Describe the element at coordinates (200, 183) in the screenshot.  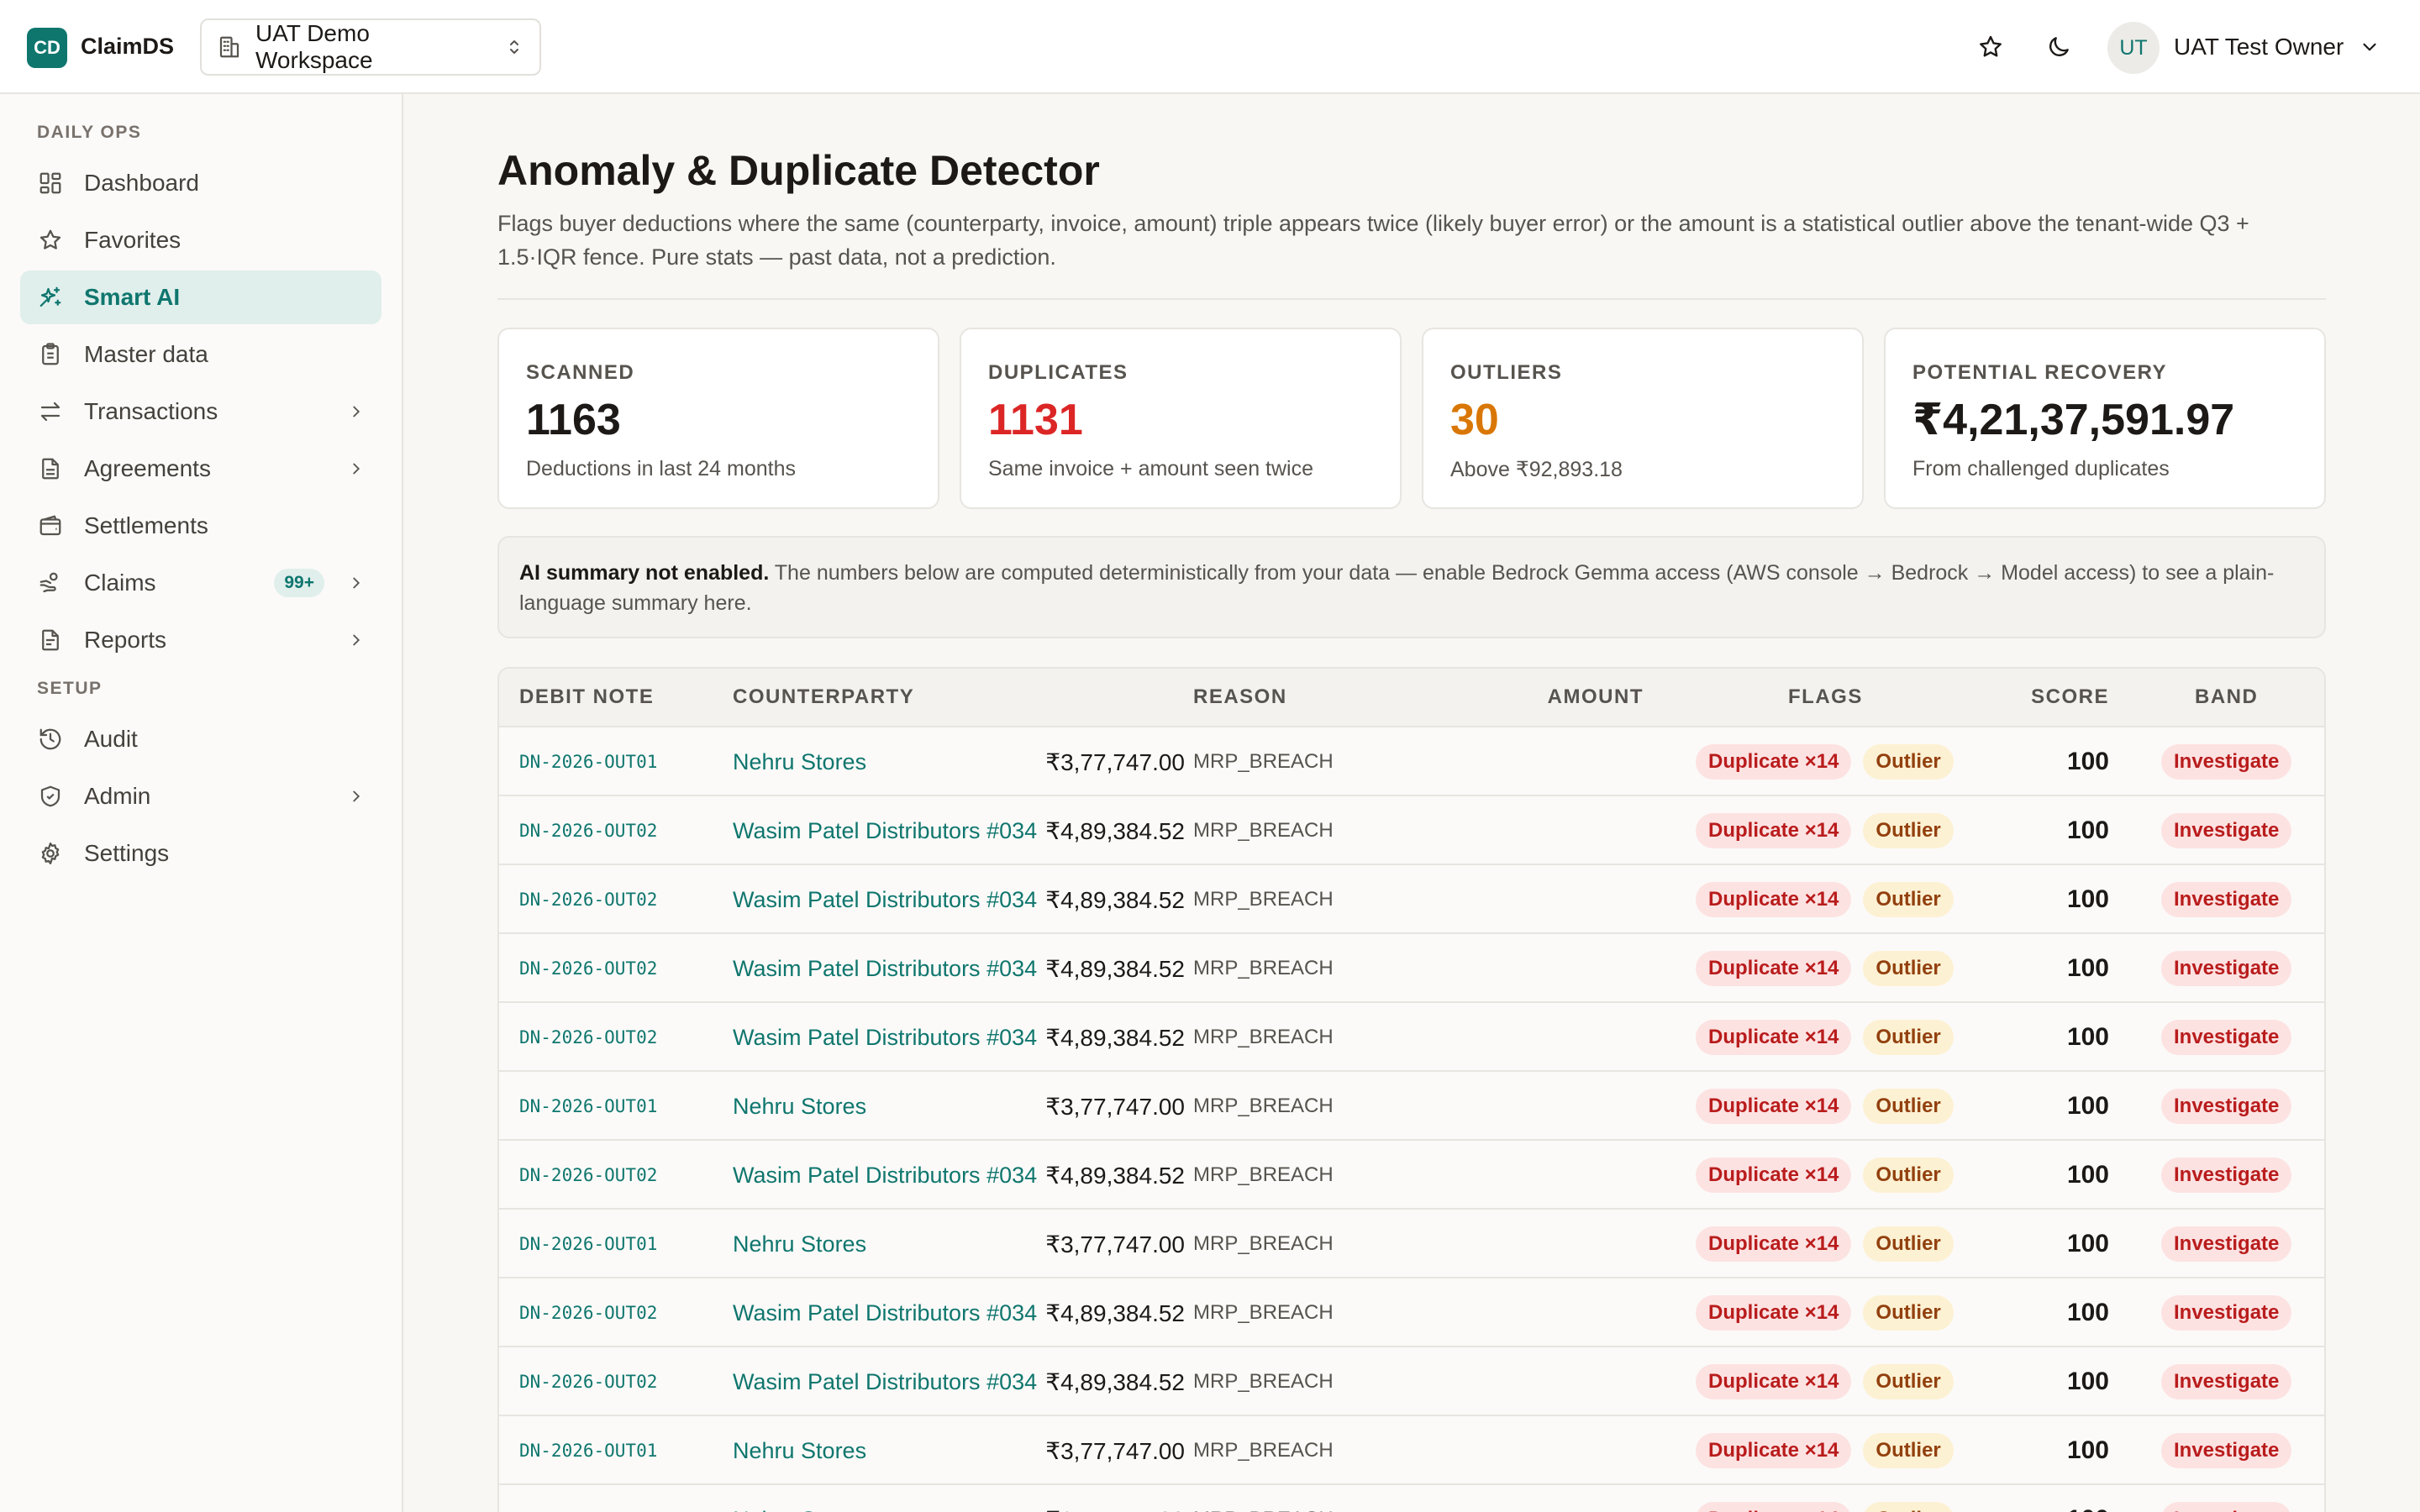
I see `sidebar-item-dashboard: Dashboard` at that location.